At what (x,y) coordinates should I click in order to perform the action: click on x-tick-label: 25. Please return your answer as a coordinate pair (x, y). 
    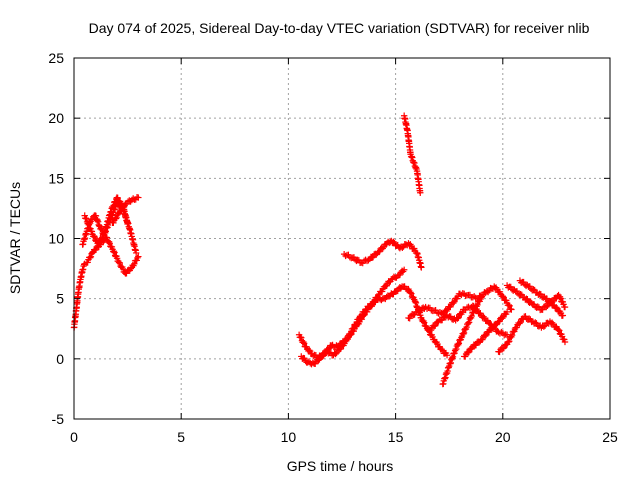
    Looking at the image, I should click on (610, 437).